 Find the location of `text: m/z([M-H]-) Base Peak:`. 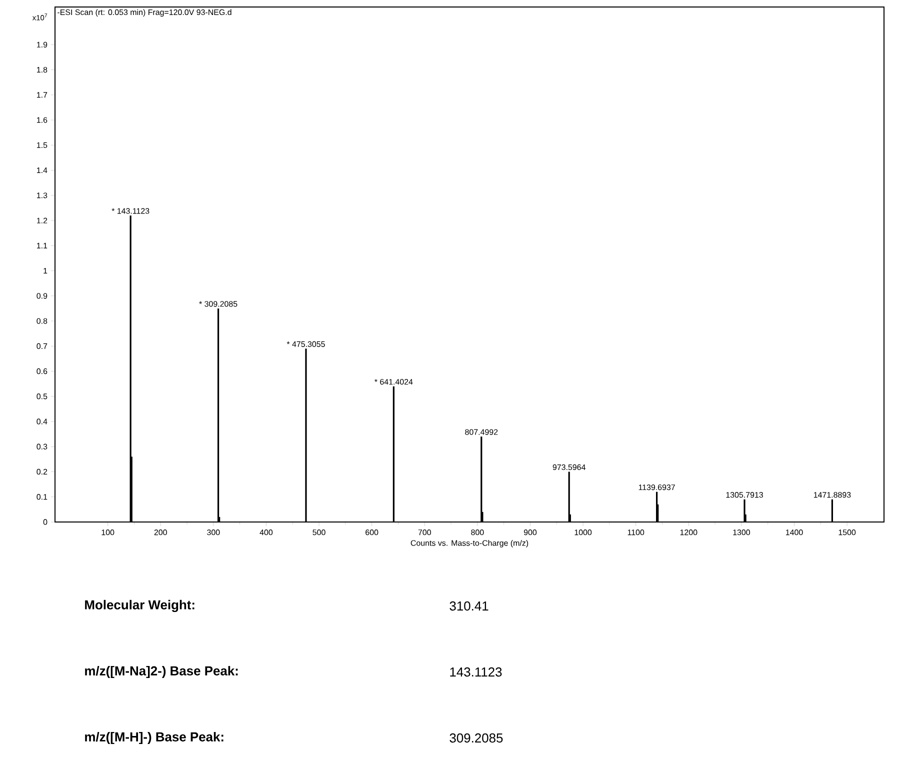

text: m/z([M-H]-) Base Peak: is located at coordinates (154, 738).